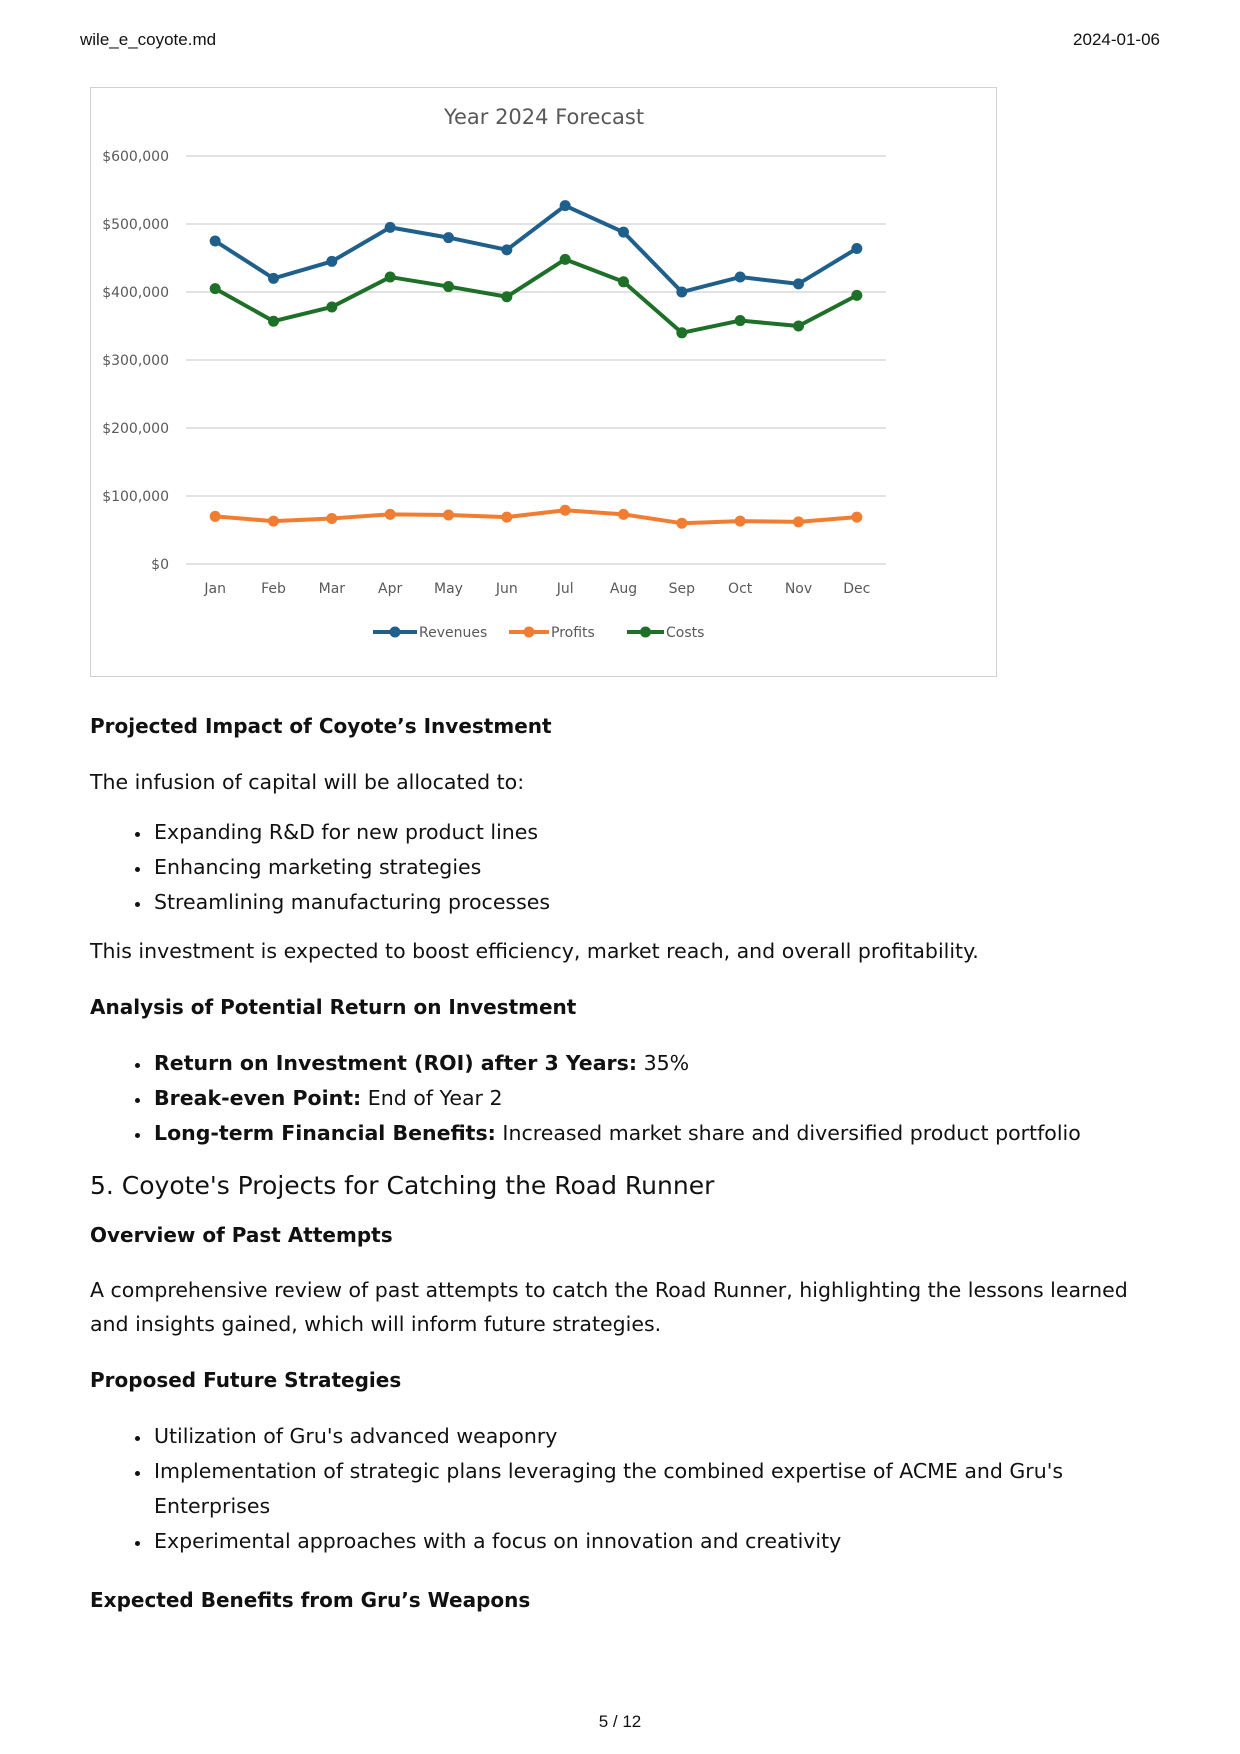 Image resolution: width=1240 pixels, height=1754 pixels. I want to click on legend-label-costs: Costs, so click(685, 633).